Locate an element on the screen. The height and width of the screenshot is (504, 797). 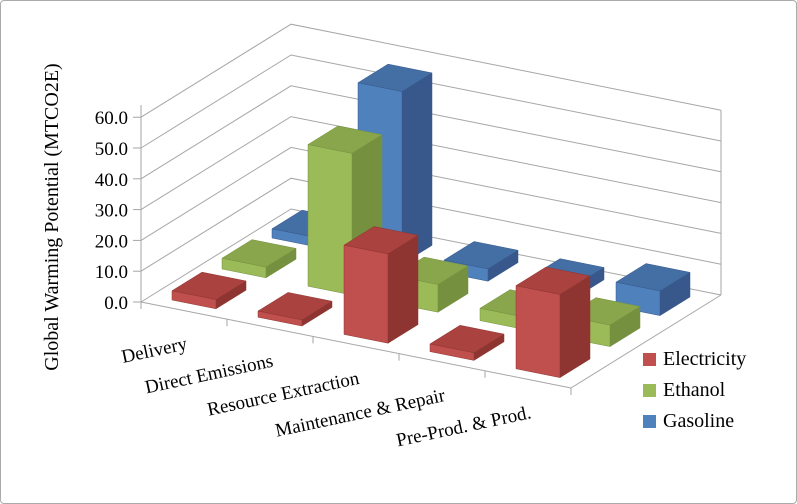
gridline-50.0 is located at coordinates (431, 101).